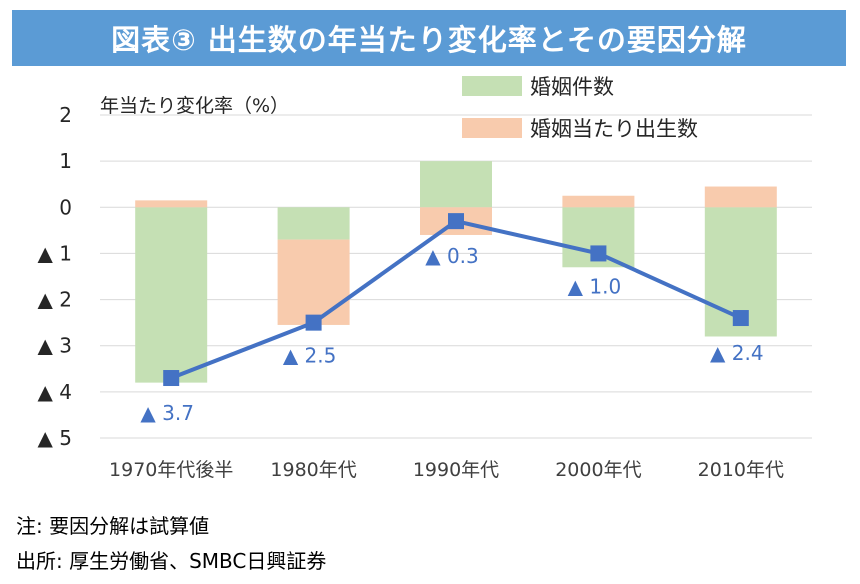 This screenshot has width=860, height=584. What do you see at coordinates (65, 115) in the screenshot?
I see `y-tick-label: 2` at bounding box center [65, 115].